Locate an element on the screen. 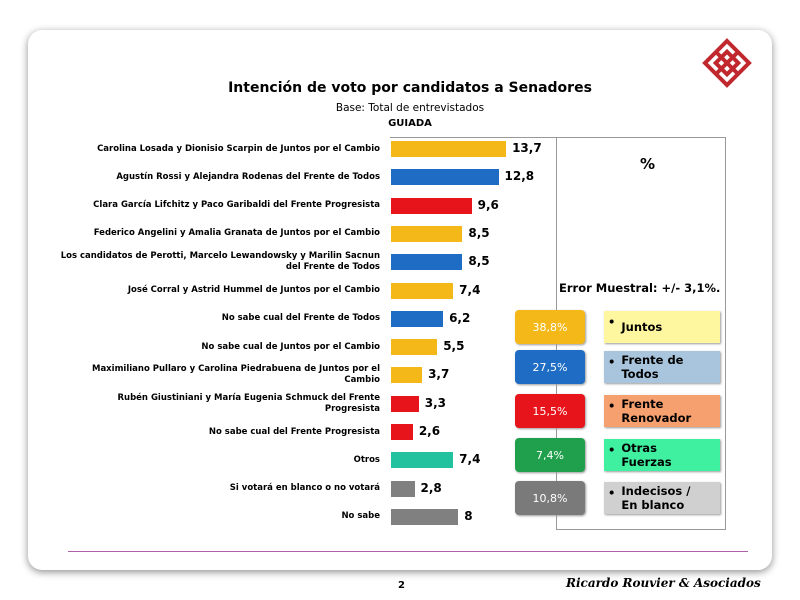 Image resolution: width=800 pixels, height=600 pixels. value-label: 8 is located at coordinates (468, 515).